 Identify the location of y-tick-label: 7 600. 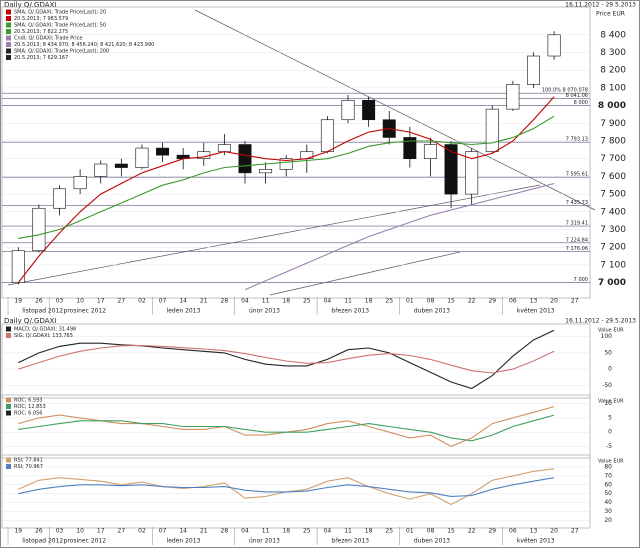
(613, 177).